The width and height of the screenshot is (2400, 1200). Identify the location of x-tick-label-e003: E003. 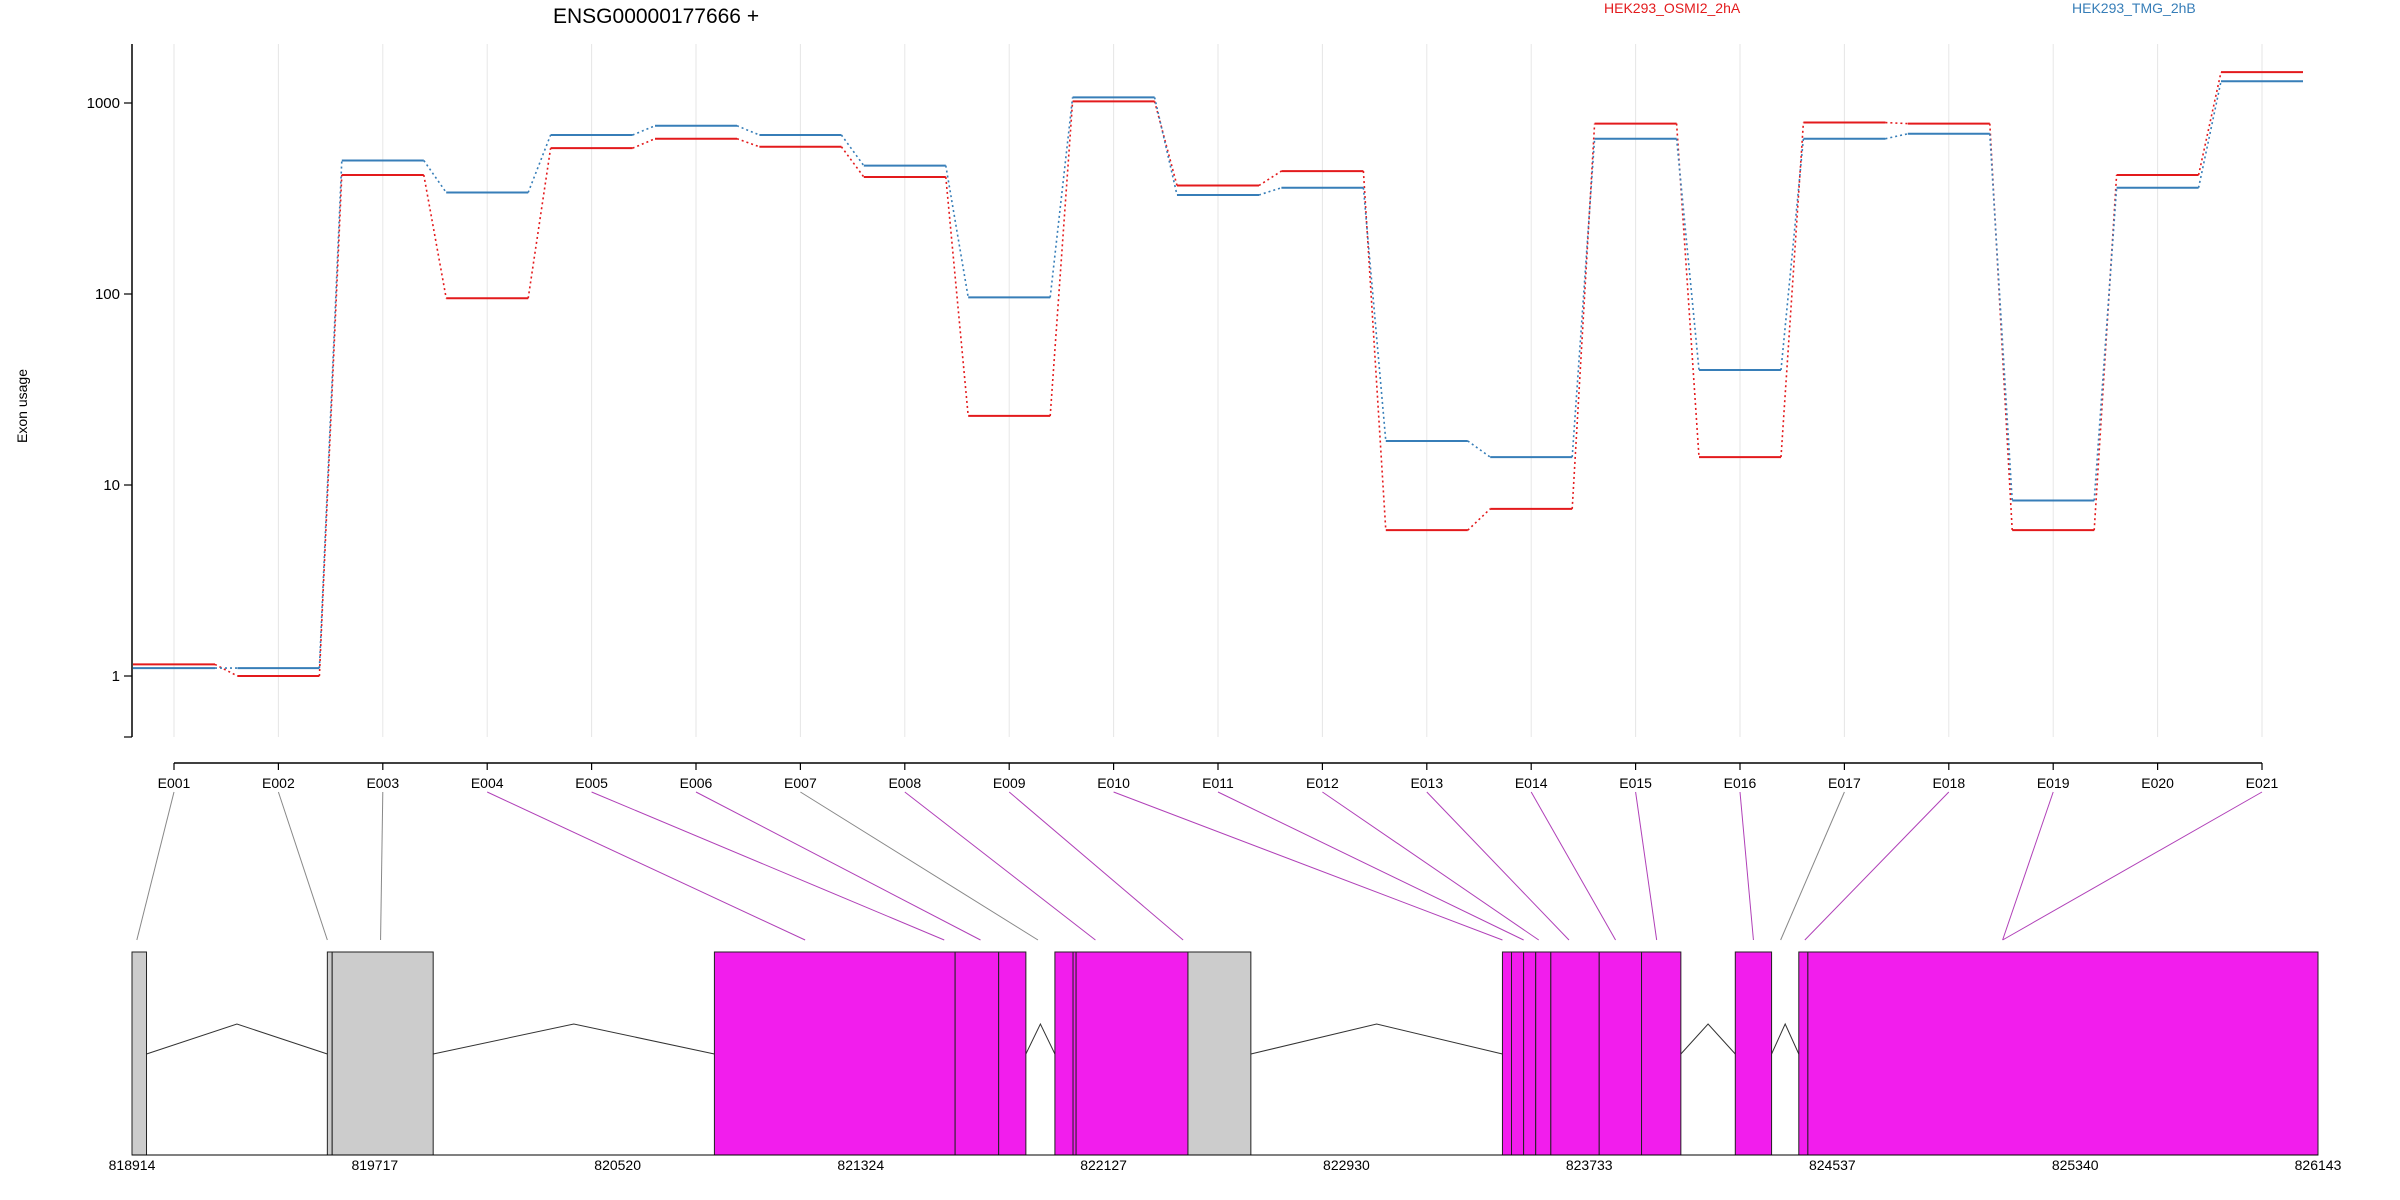
(382, 783).